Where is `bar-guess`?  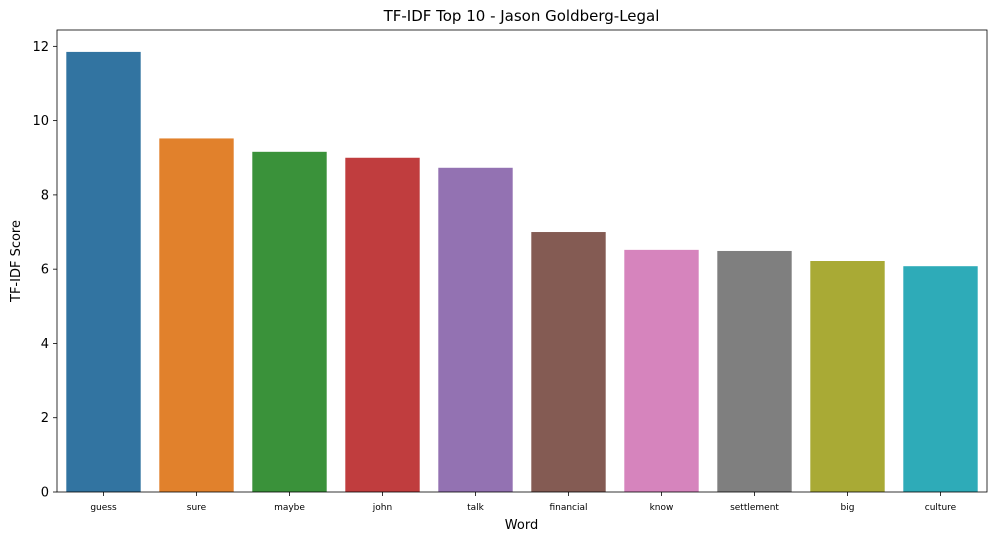 bar-guess is located at coordinates (103, 271).